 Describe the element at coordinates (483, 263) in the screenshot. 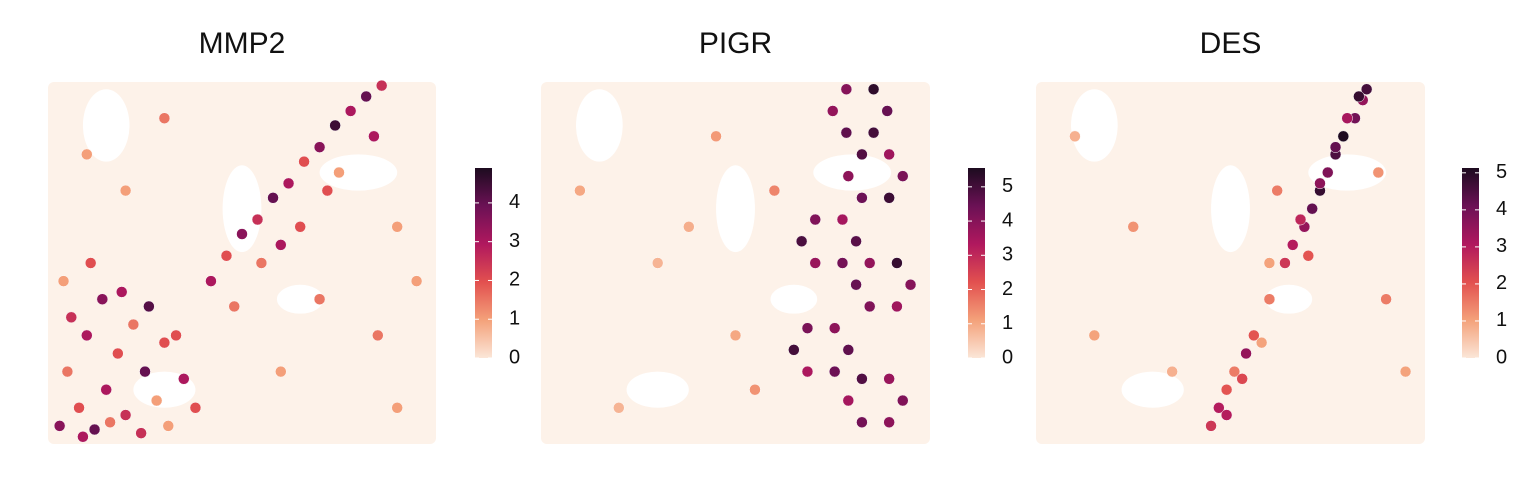

I see `colorbar` at that location.